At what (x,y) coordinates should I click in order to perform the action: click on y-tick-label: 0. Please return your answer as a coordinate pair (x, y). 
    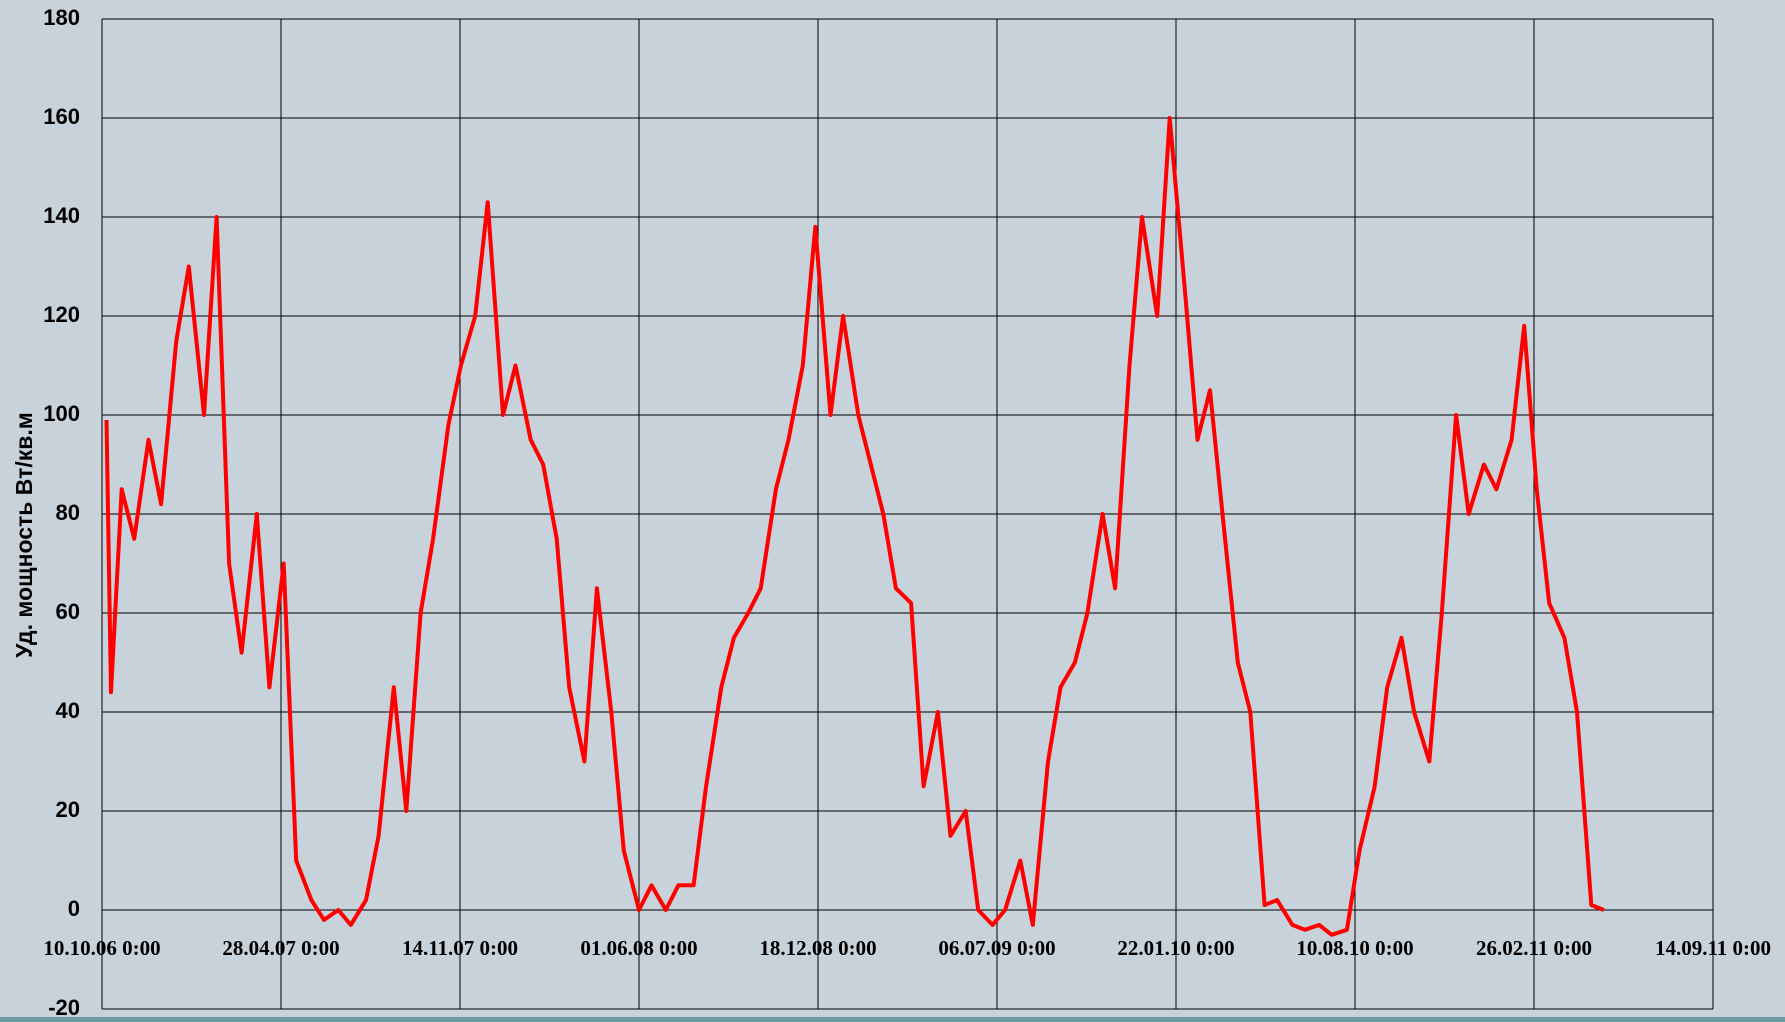
    Looking at the image, I should click on (74, 908).